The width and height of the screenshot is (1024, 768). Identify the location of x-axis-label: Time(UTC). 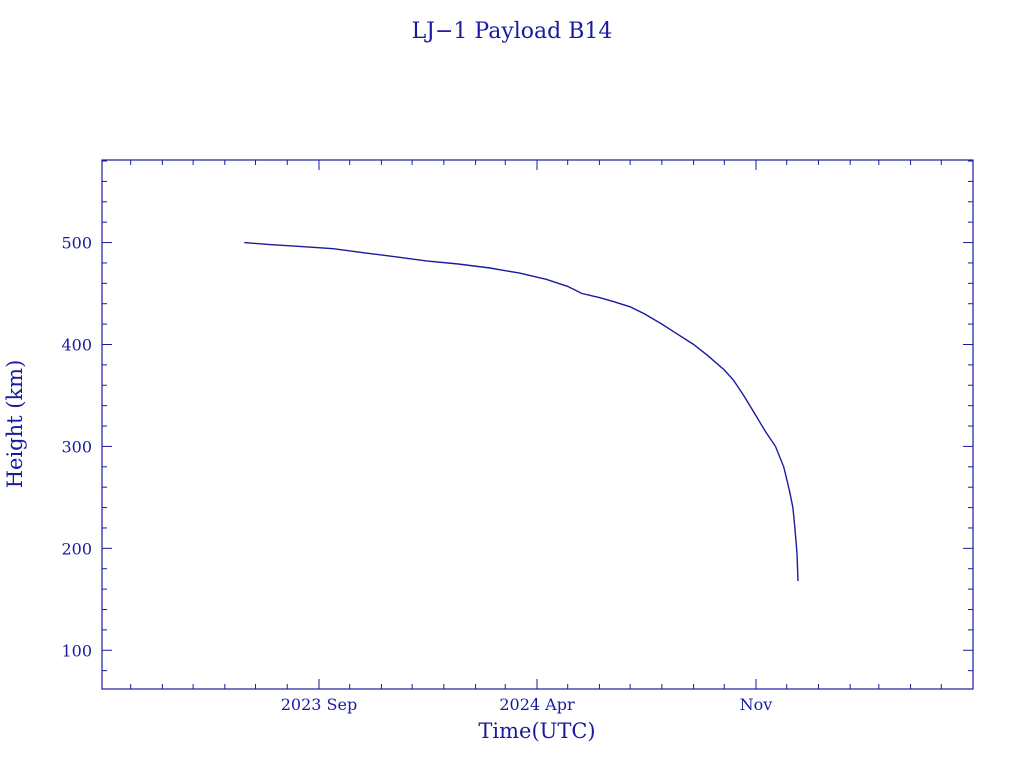
(536, 731).